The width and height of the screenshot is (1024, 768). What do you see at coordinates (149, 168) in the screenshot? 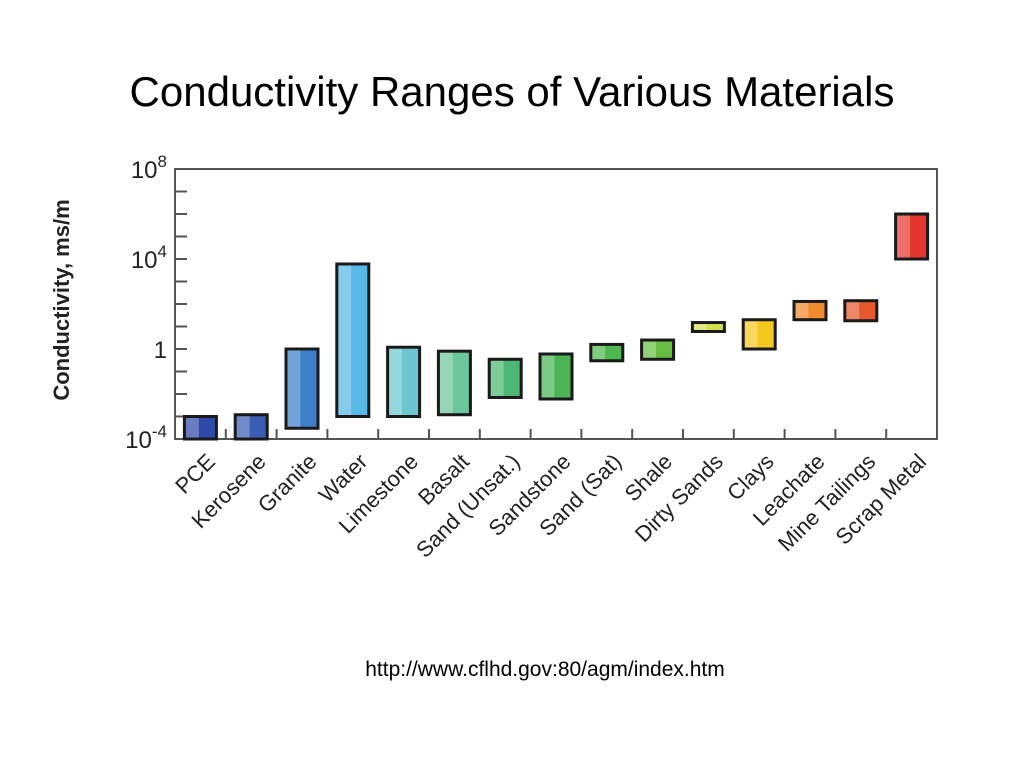
I see `y-tick-label: 10⁸` at bounding box center [149, 168].